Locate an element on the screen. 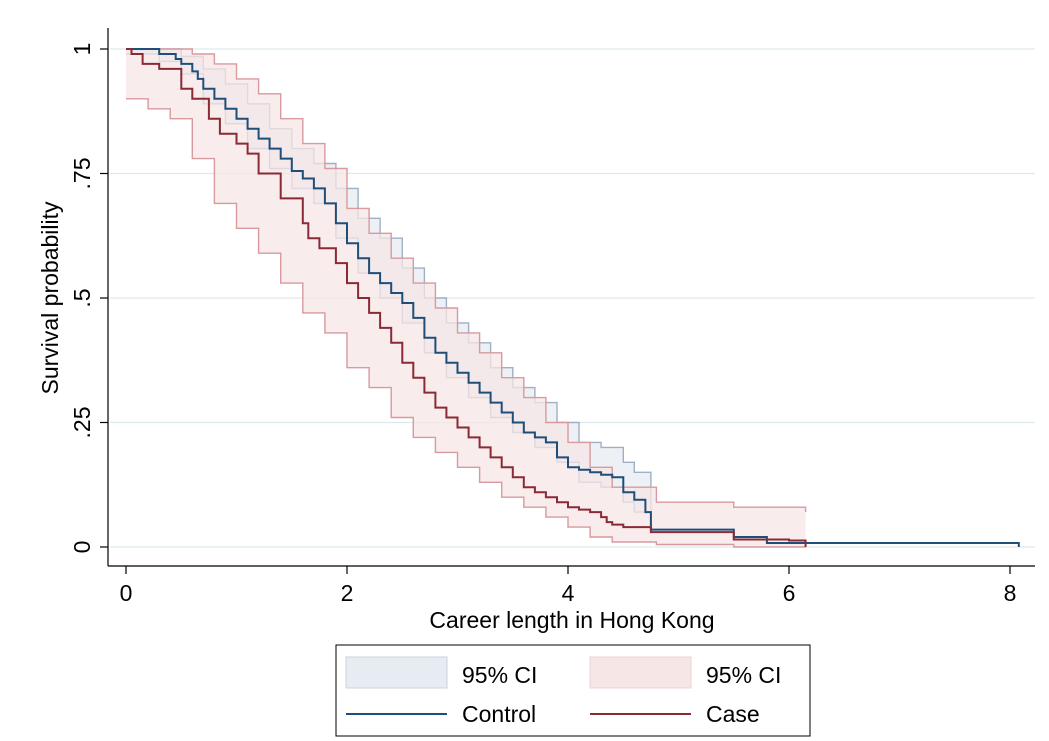 The image size is (1049, 741). y-tick-label-3: .75 is located at coordinates (82, 174).